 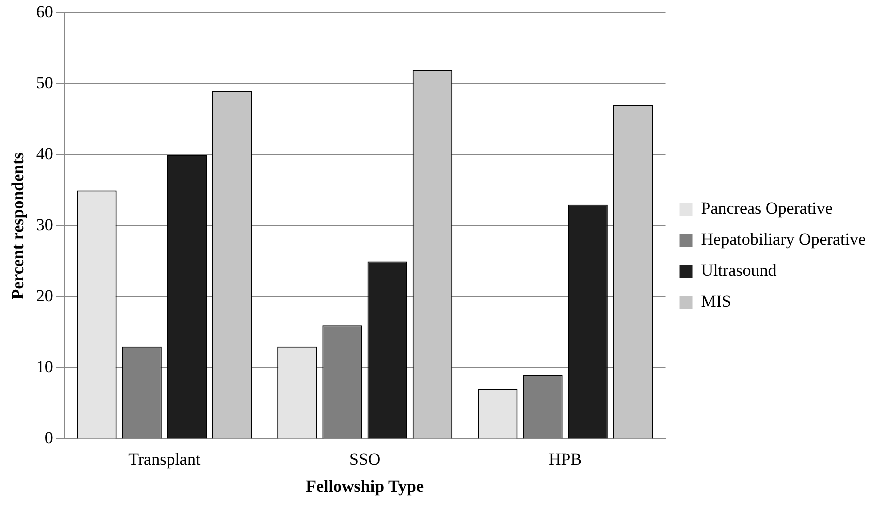 What do you see at coordinates (45, 154) in the screenshot?
I see `y-tick-label: 40` at bounding box center [45, 154].